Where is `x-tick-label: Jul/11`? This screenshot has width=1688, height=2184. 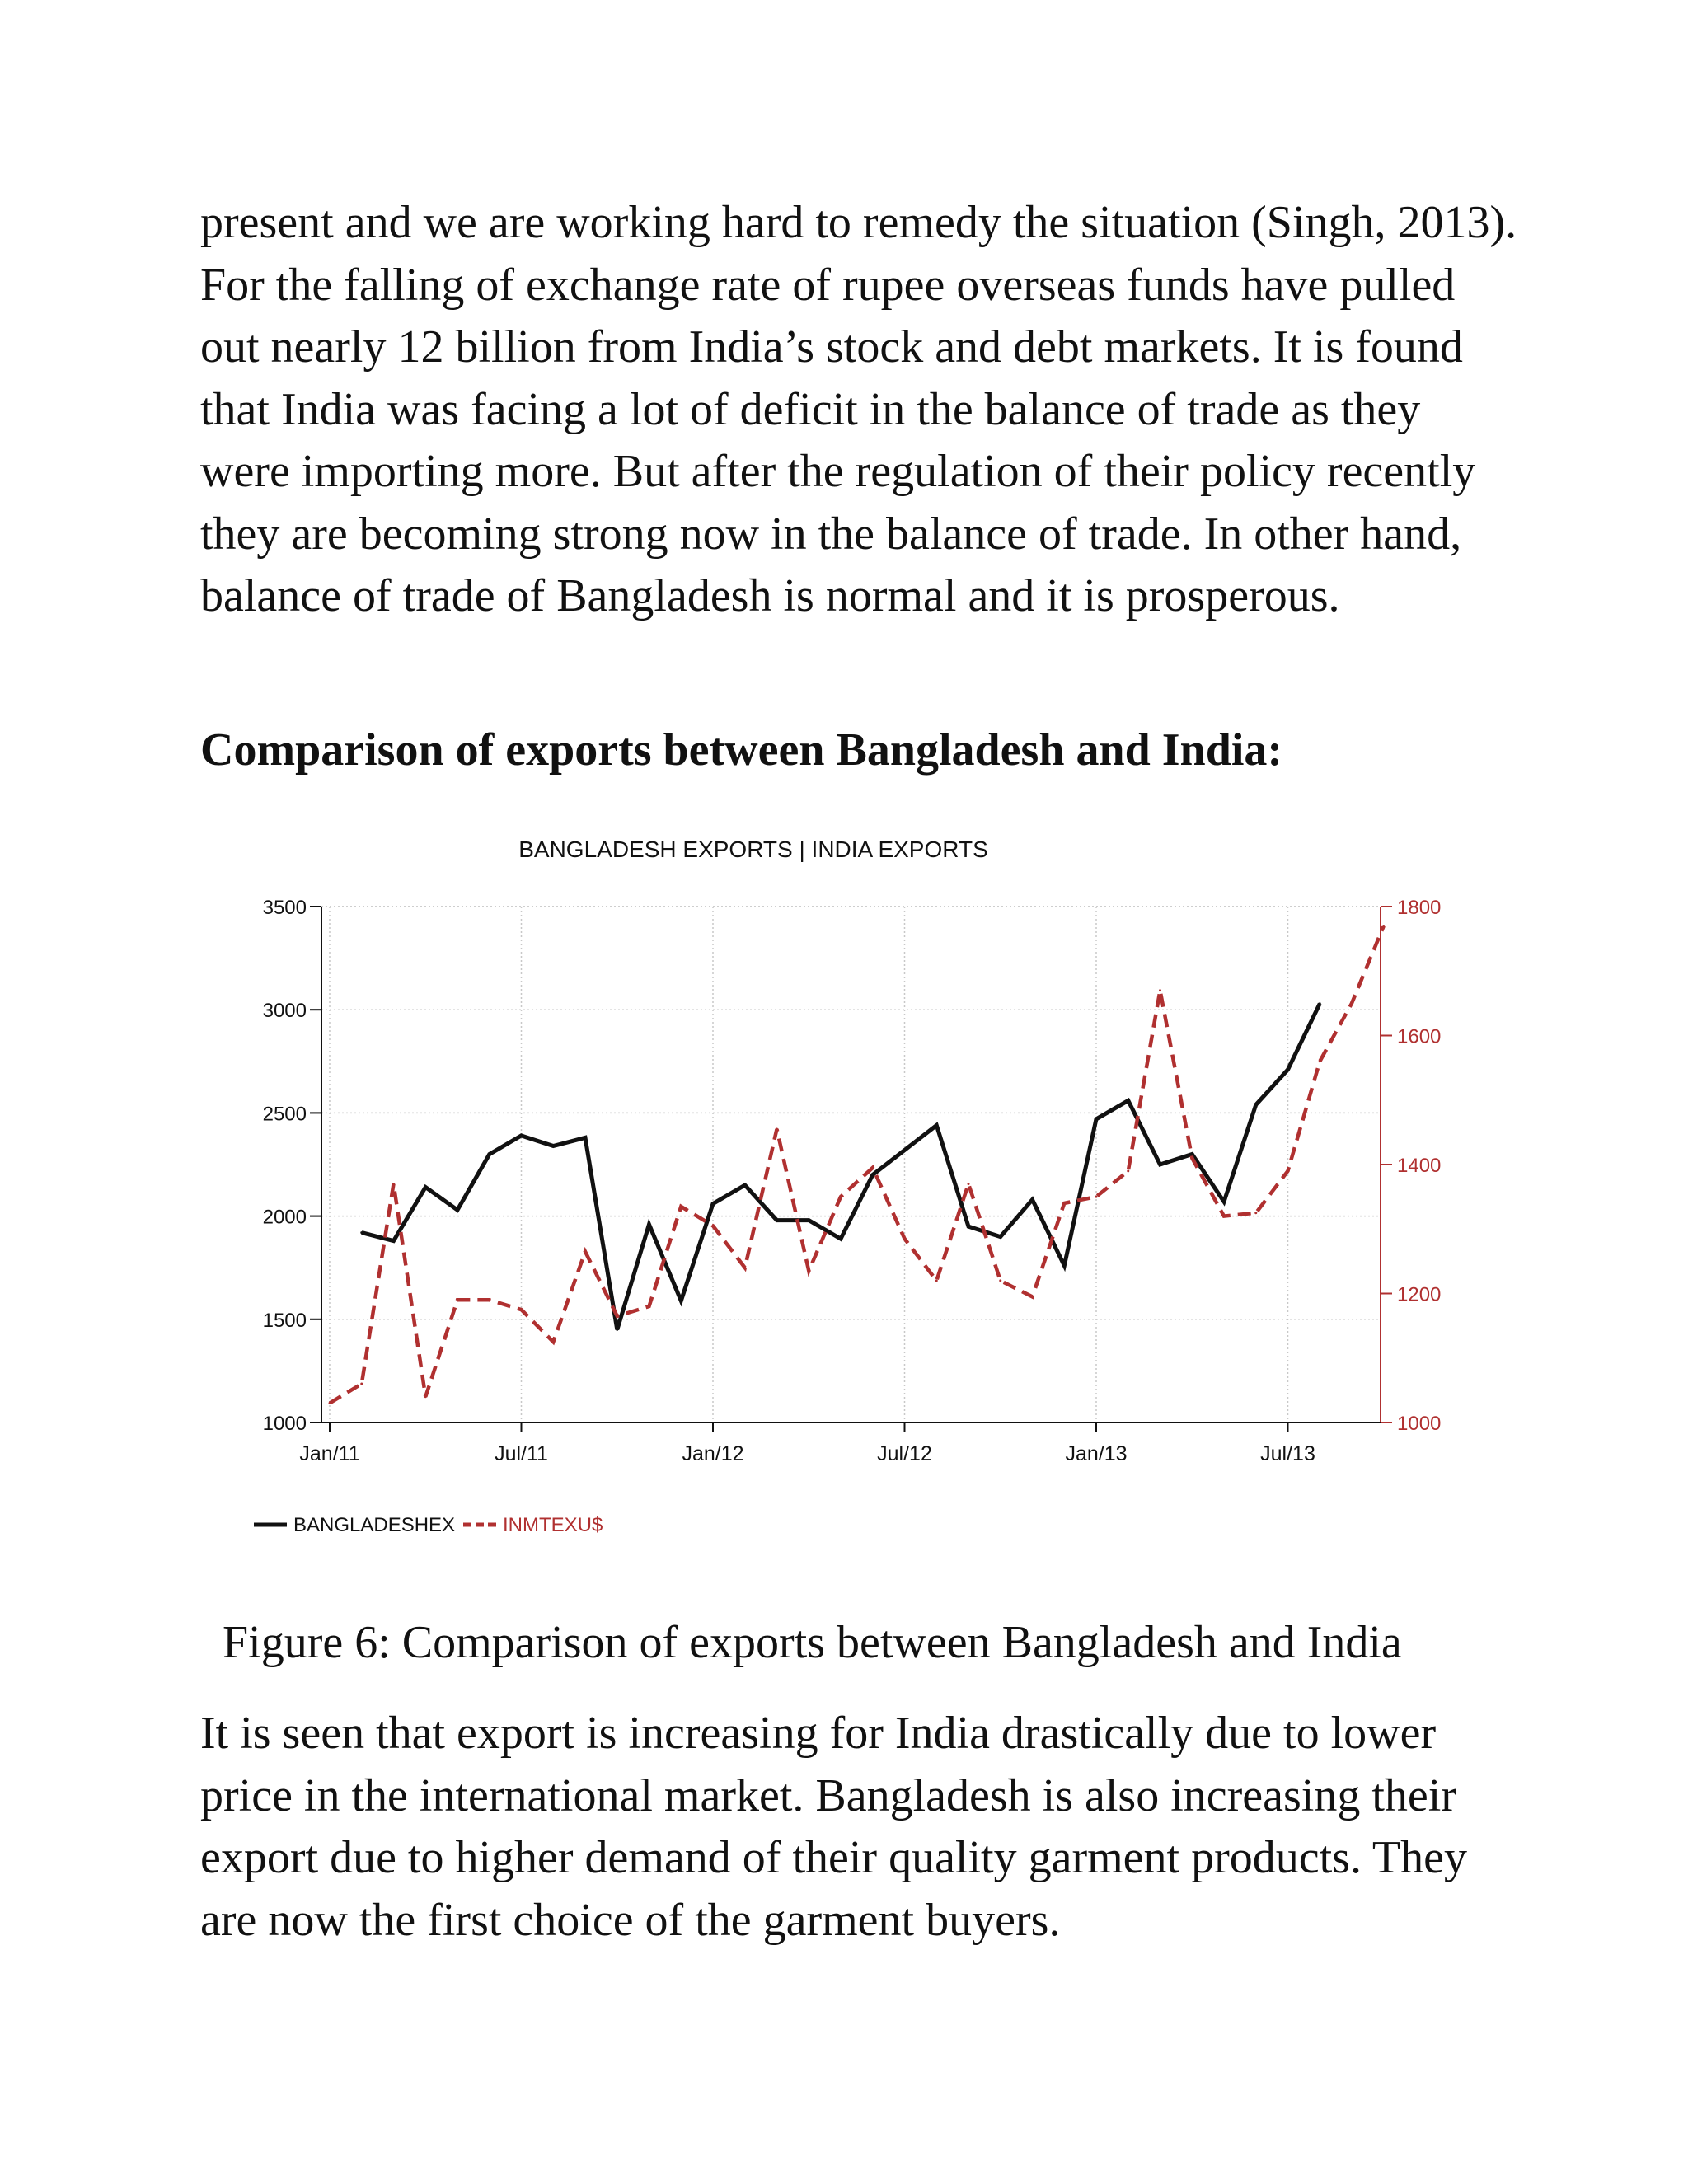 x-tick-label: Jul/11 is located at coordinates (522, 1453).